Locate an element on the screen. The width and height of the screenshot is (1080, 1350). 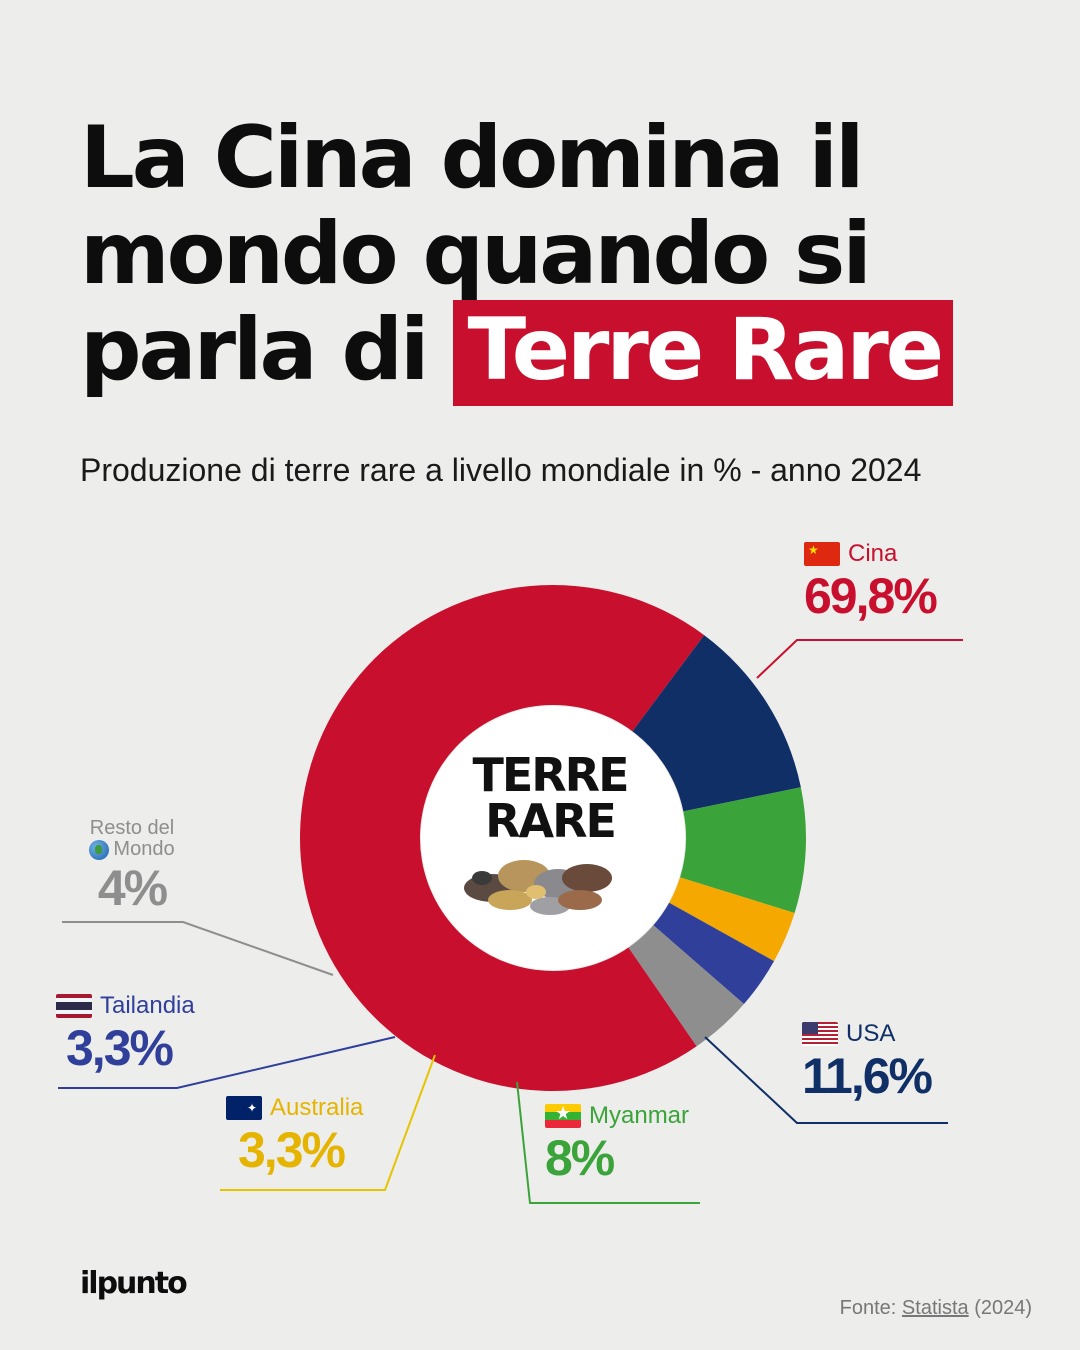
leader-line-australia is located at coordinates (328, 1122).